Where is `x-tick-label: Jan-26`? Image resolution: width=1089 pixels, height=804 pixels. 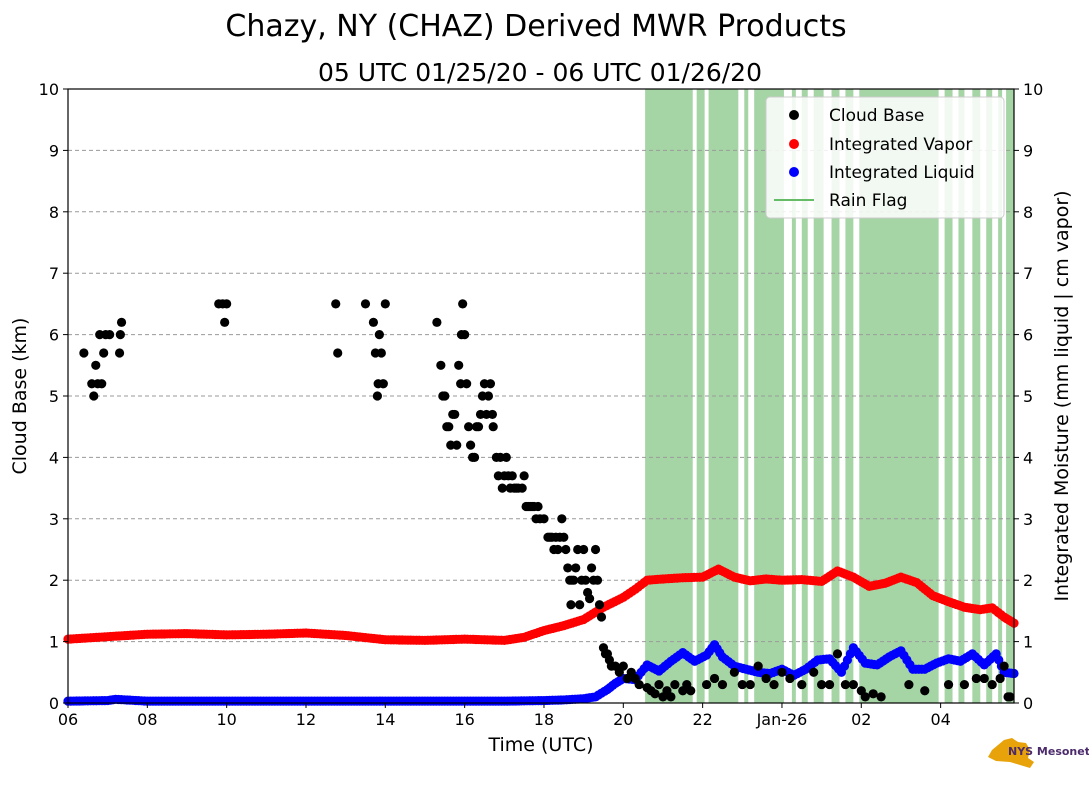 x-tick-label: Jan-26 is located at coordinates (782, 719).